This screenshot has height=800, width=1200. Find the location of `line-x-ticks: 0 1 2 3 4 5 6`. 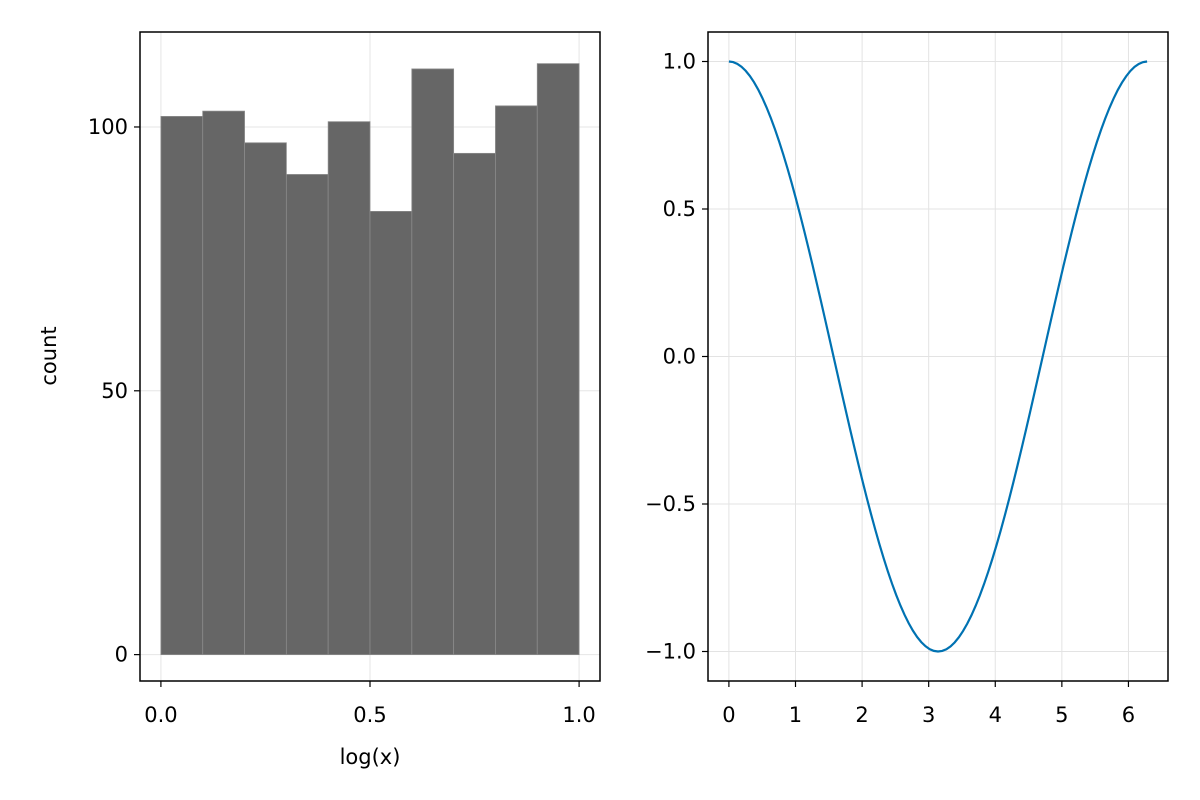

line-x-ticks: 0 1 2 3 4 5 6 is located at coordinates (928, 704).